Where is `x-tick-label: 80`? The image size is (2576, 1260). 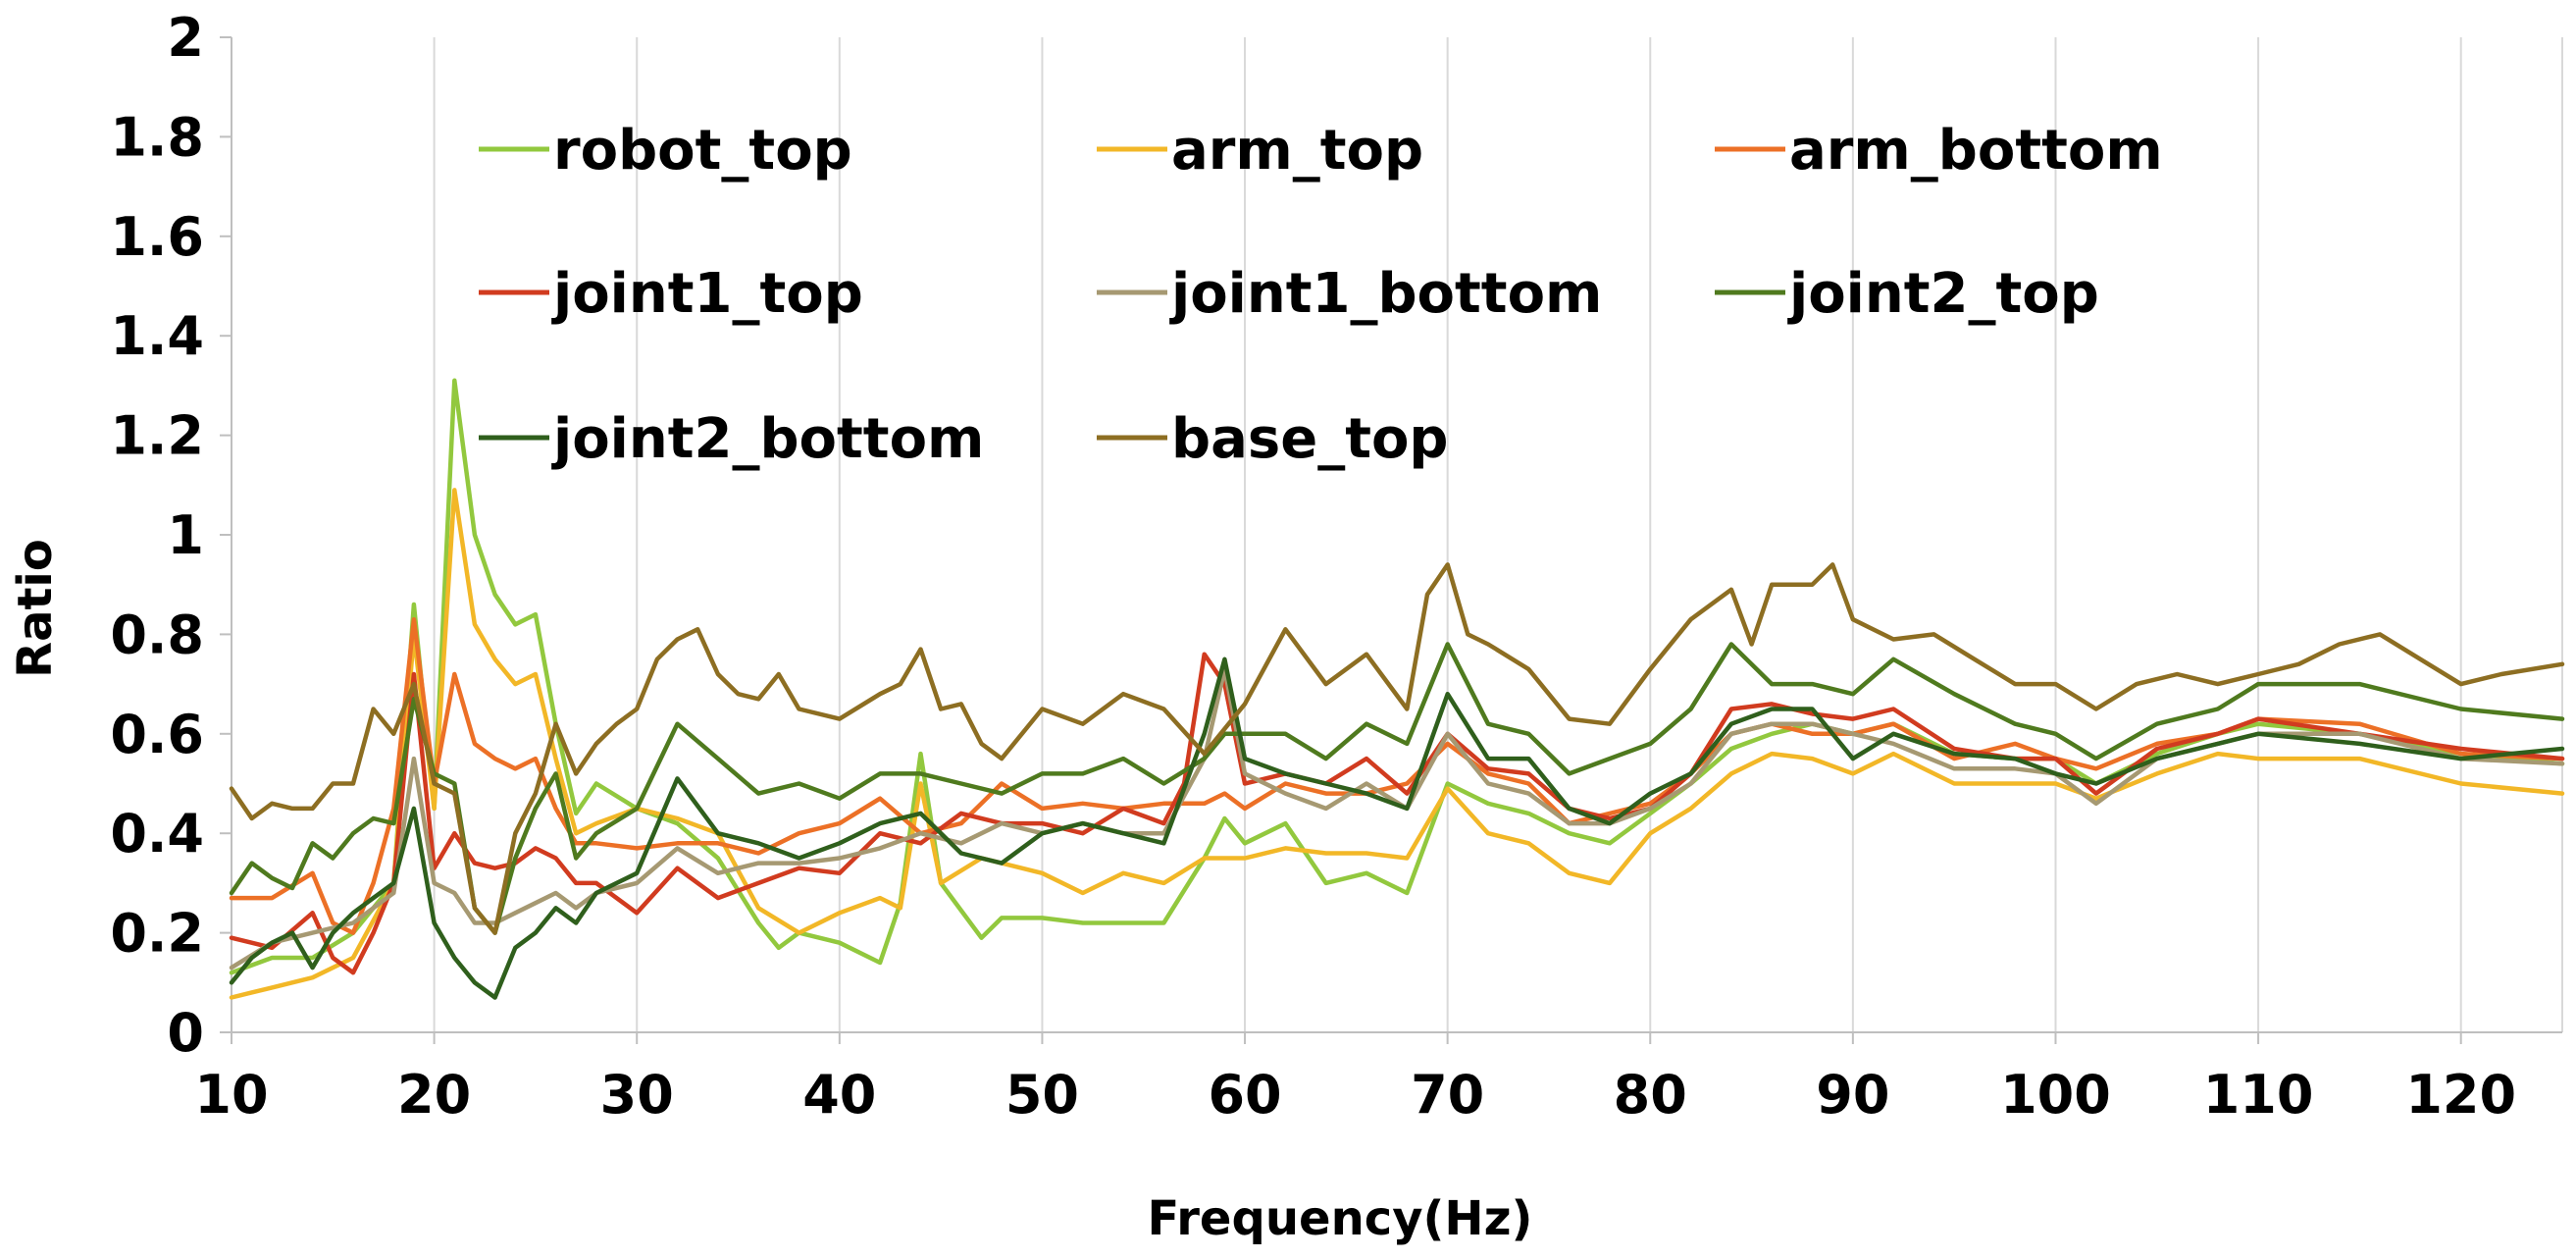
x-tick-label: 80 is located at coordinates (1650, 1095).